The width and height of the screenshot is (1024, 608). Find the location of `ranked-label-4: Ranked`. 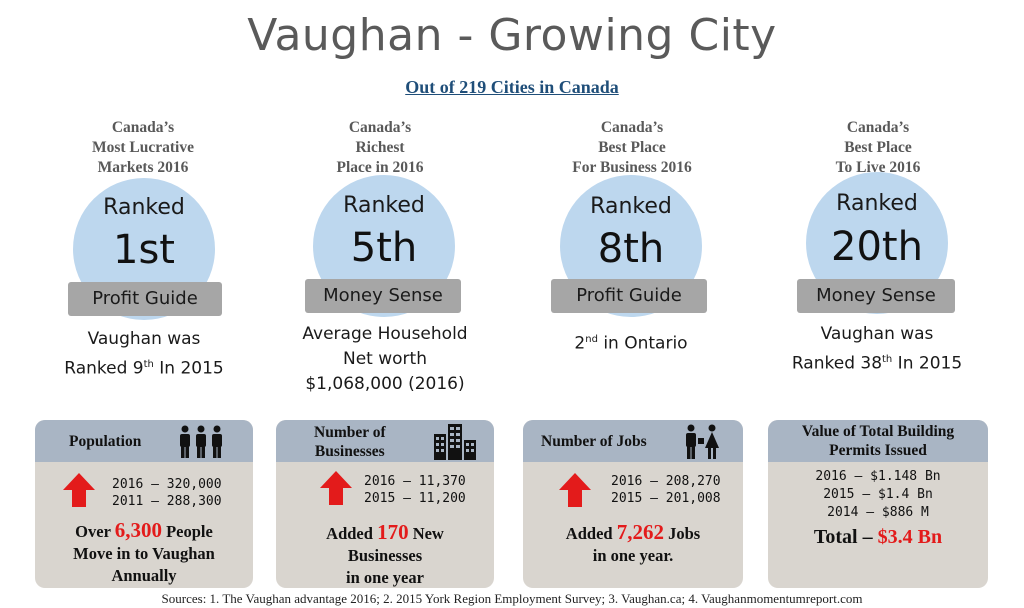

ranked-label-4: Ranked is located at coordinates (877, 203).